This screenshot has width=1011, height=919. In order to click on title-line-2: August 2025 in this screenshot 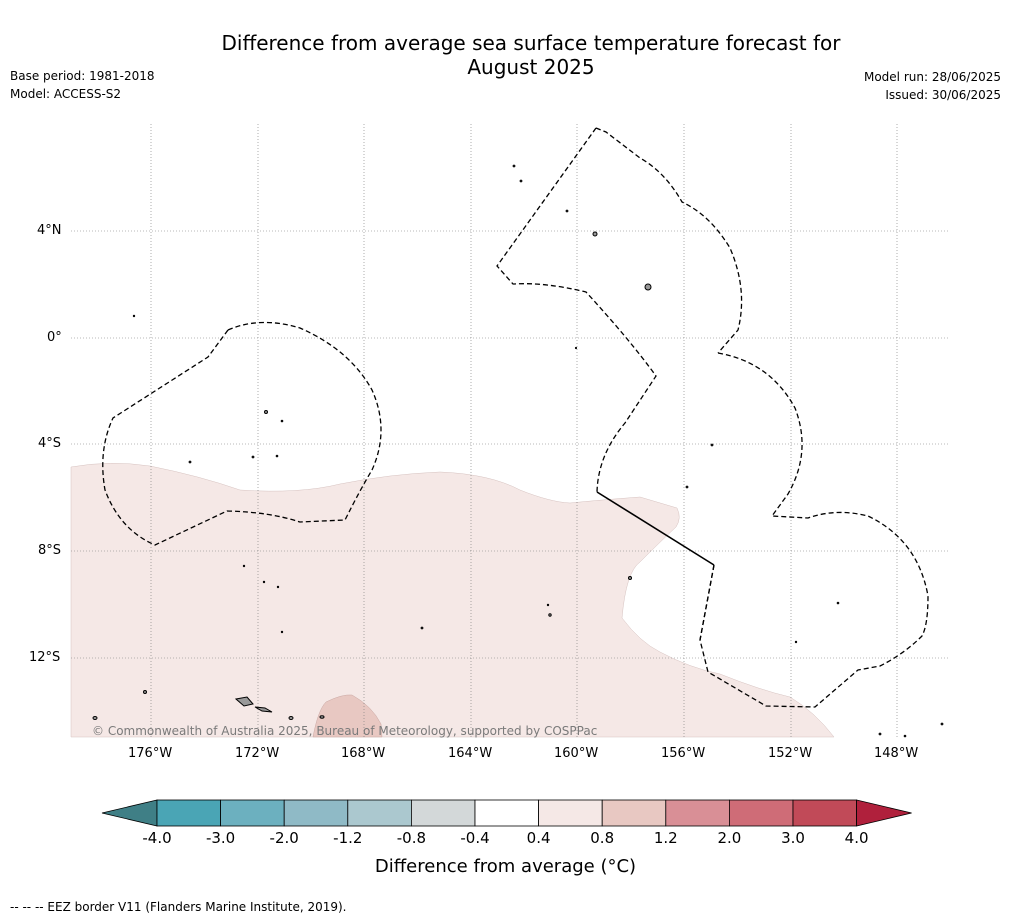, I will do `click(531, 67)`.